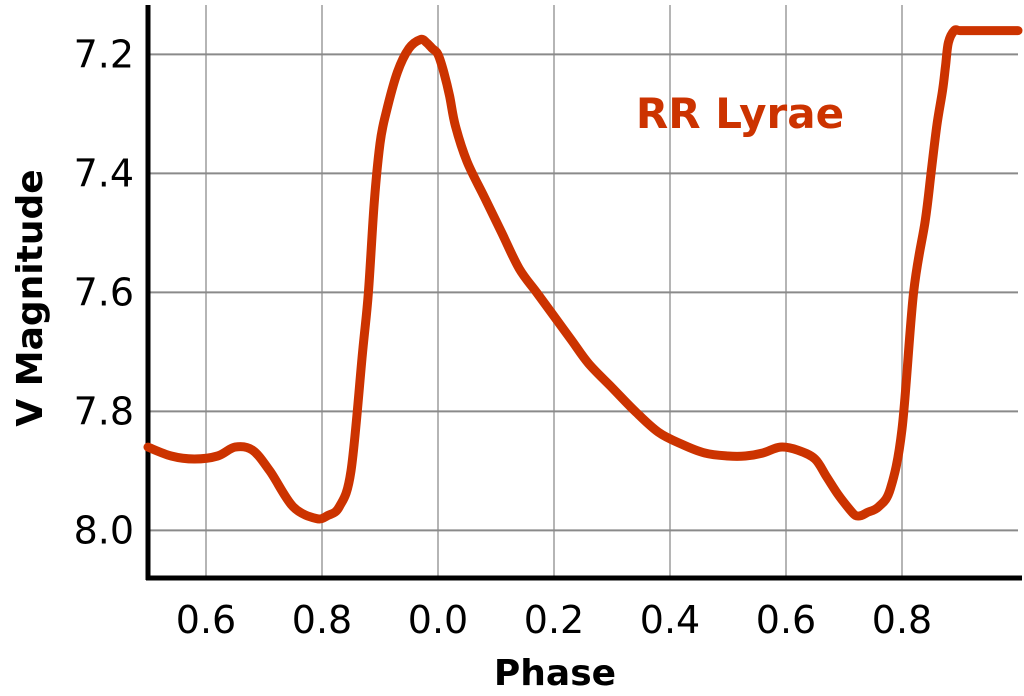 The image size is (1024, 696). Describe the element at coordinates (104, 411) in the screenshot. I see `y-tick-label-3: 7.8` at that location.